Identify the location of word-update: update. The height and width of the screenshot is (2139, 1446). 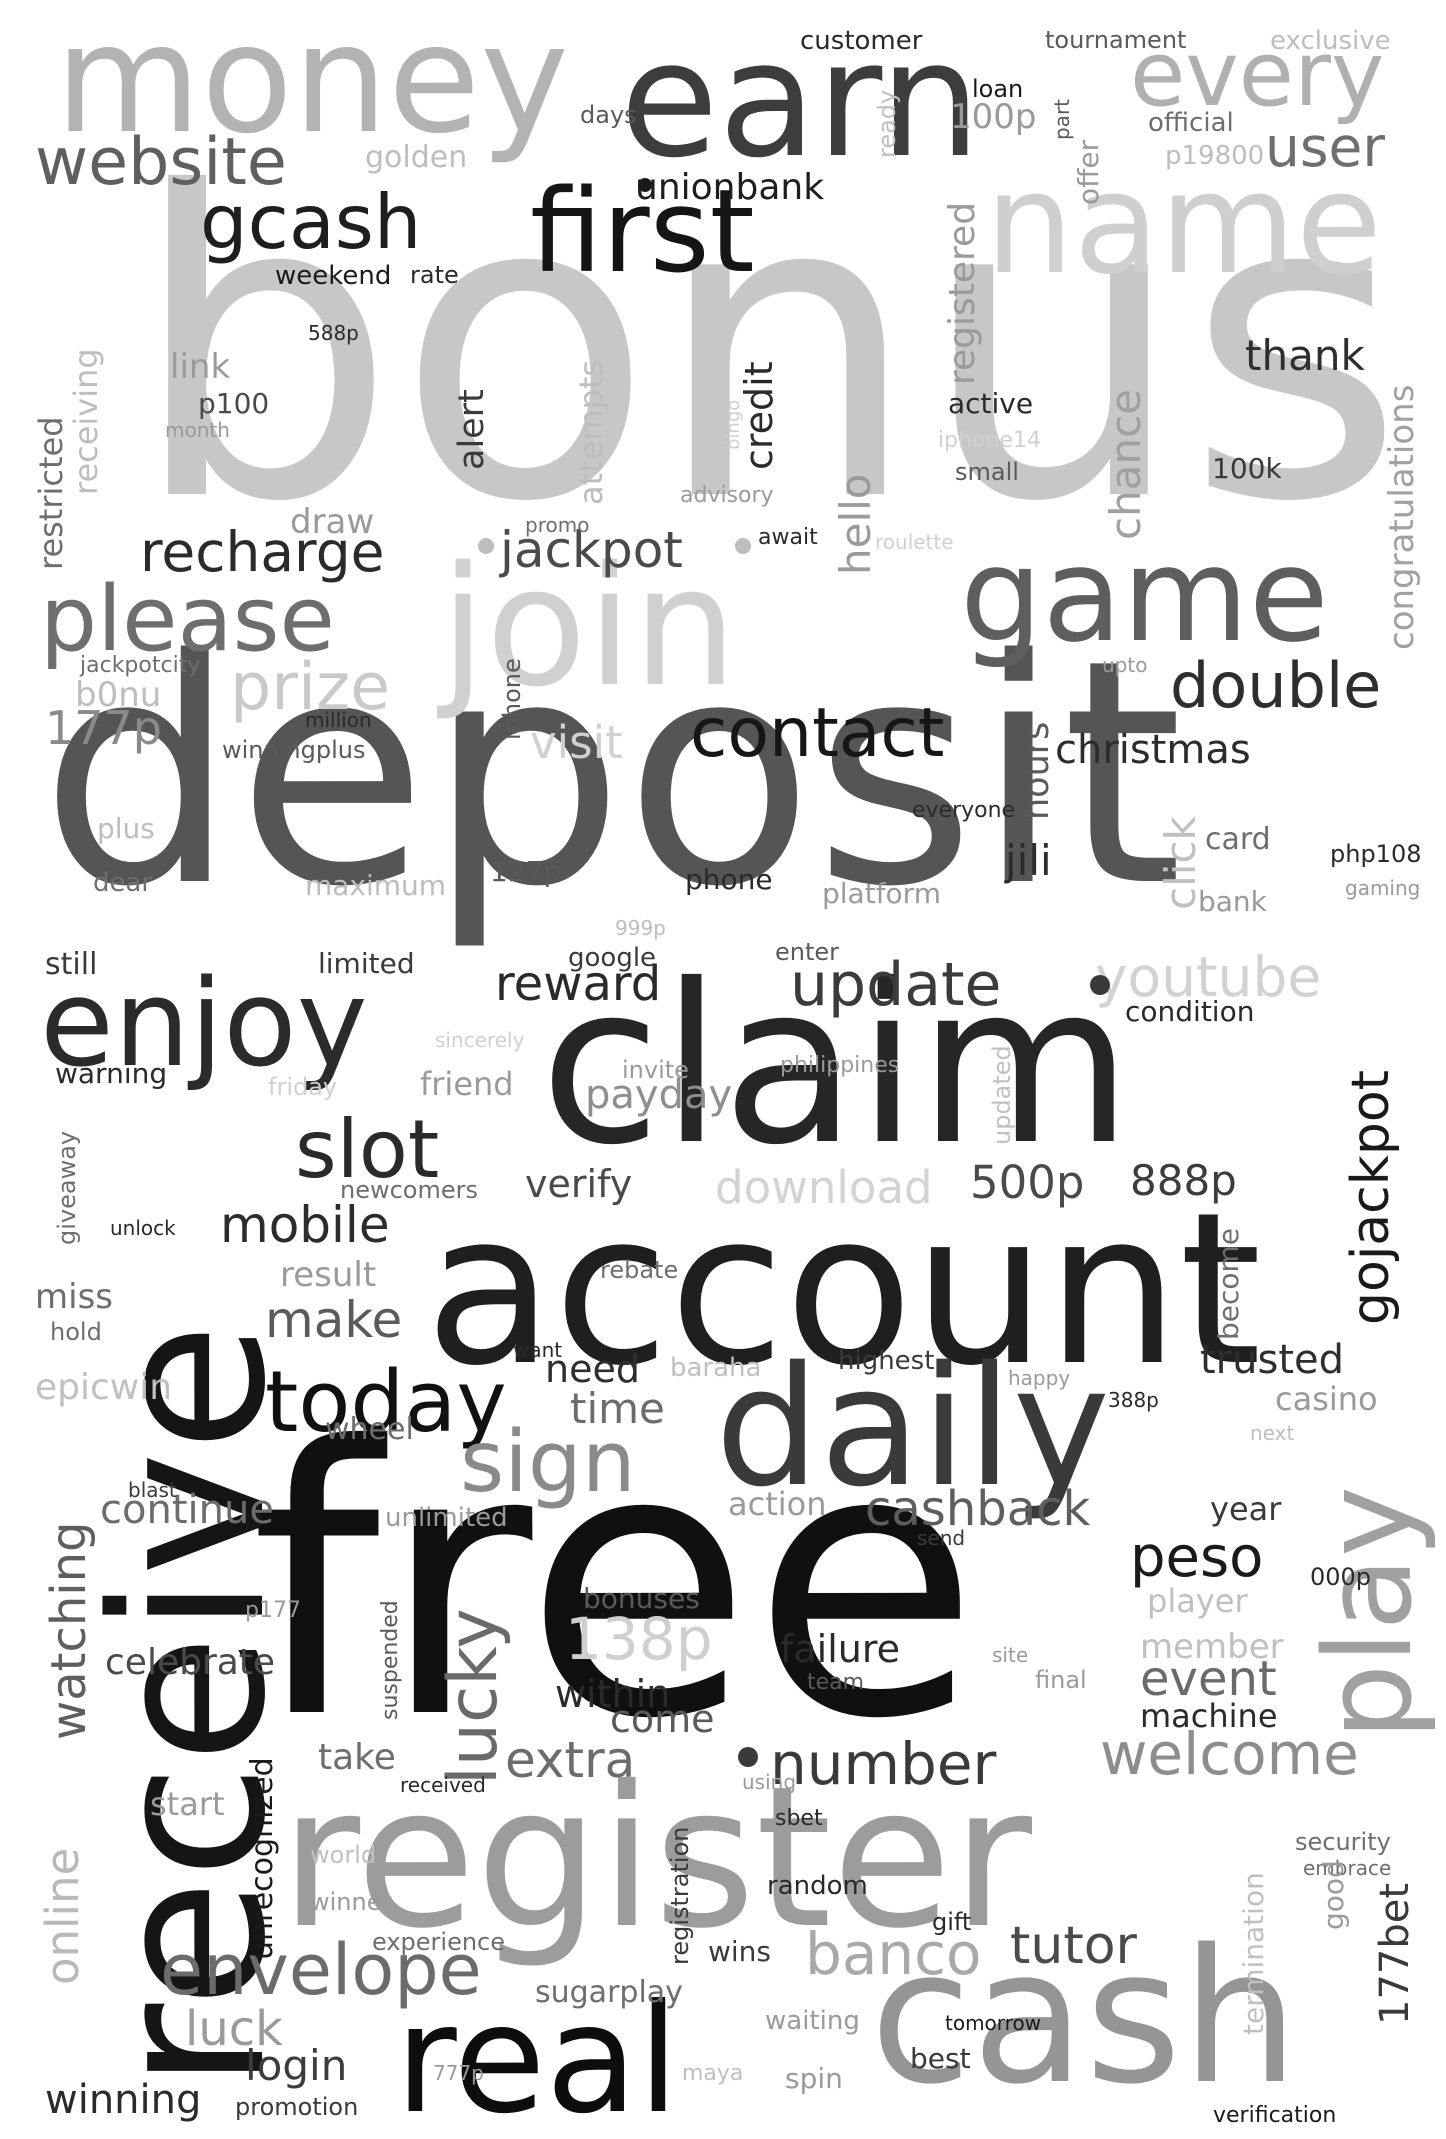
(896, 985).